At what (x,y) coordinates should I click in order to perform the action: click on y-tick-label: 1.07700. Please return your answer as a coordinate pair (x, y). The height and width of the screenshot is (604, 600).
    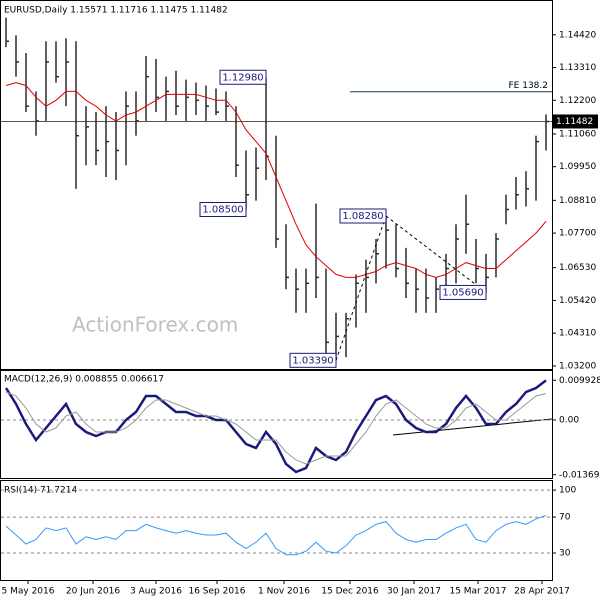
    Looking at the image, I should click on (577, 234).